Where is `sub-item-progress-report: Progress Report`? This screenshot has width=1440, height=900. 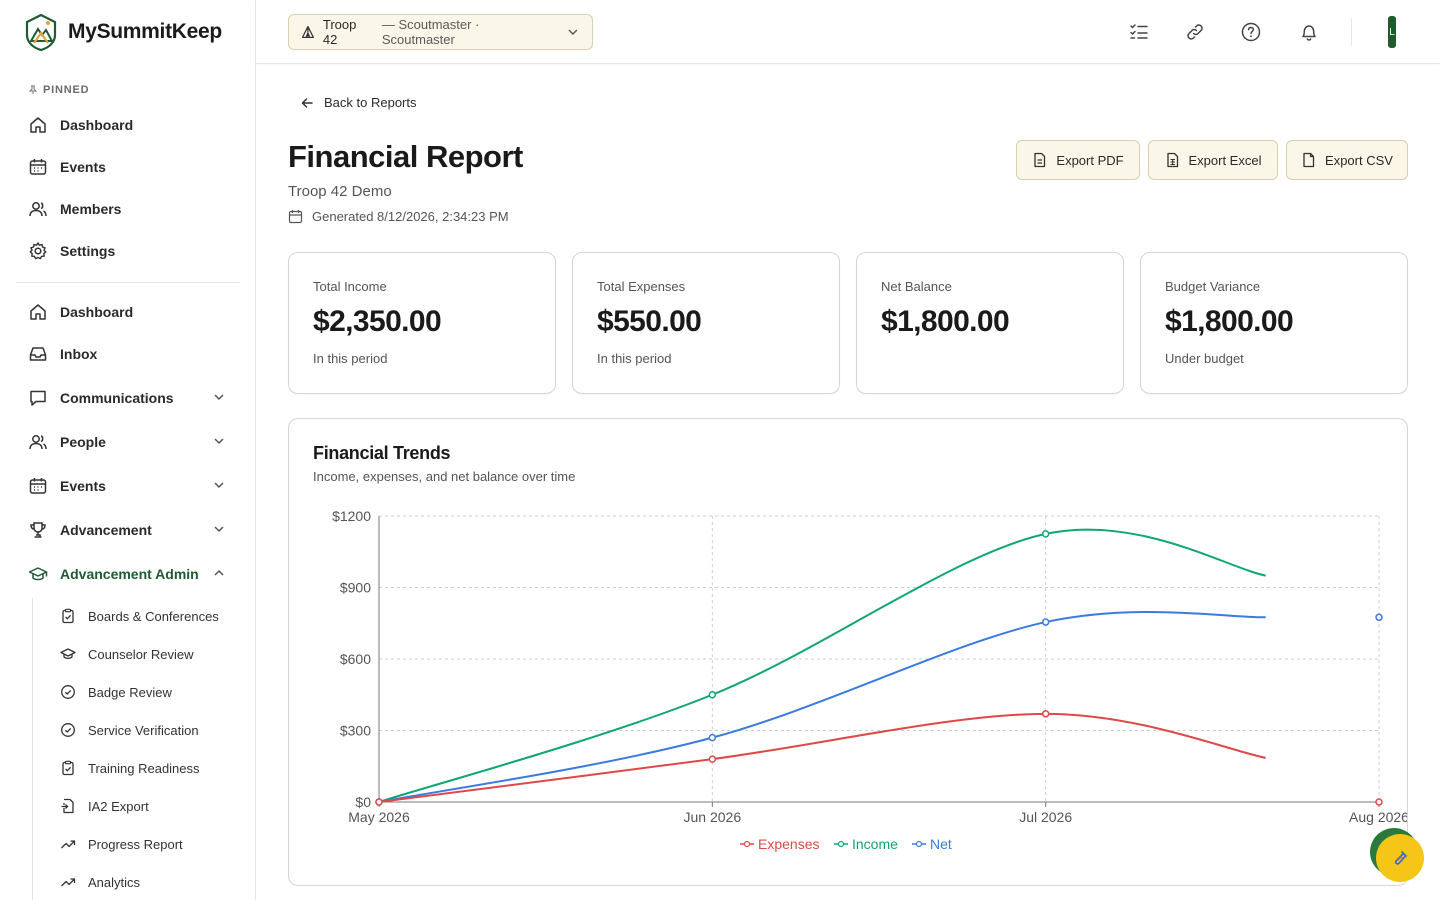 sub-item-progress-report: Progress Report is located at coordinates (150, 844).